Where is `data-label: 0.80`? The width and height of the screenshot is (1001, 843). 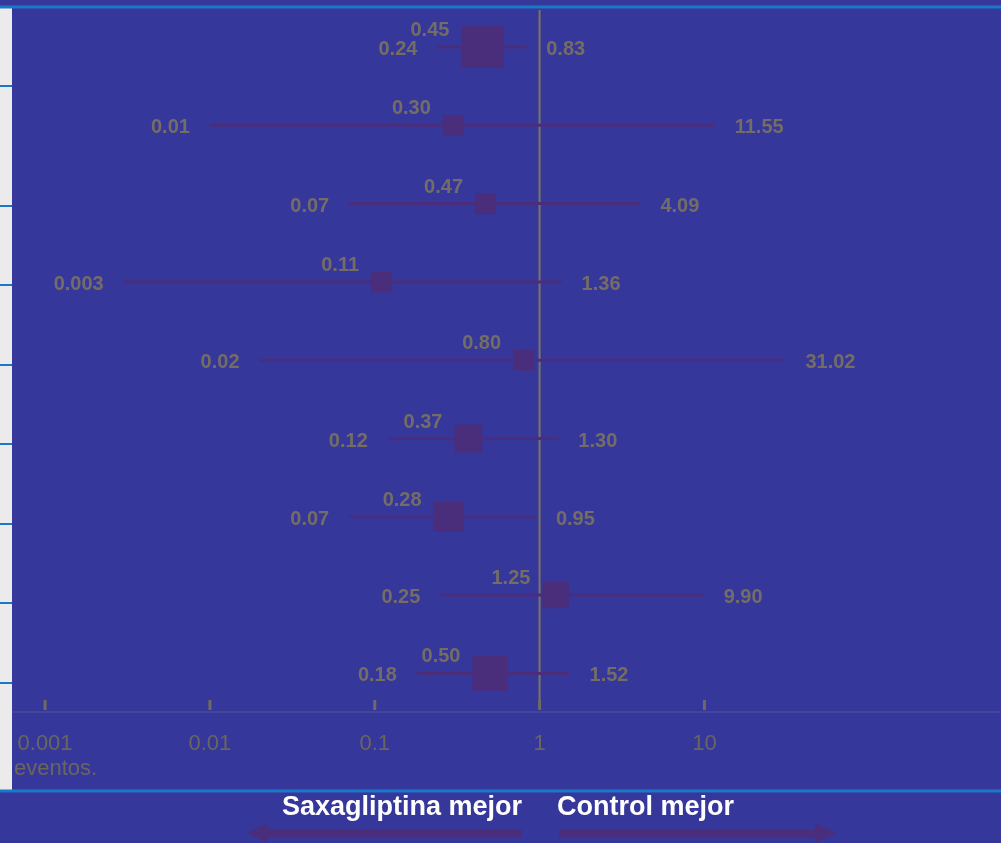 data-label: 0.80 is located at coordinates (482, 342).